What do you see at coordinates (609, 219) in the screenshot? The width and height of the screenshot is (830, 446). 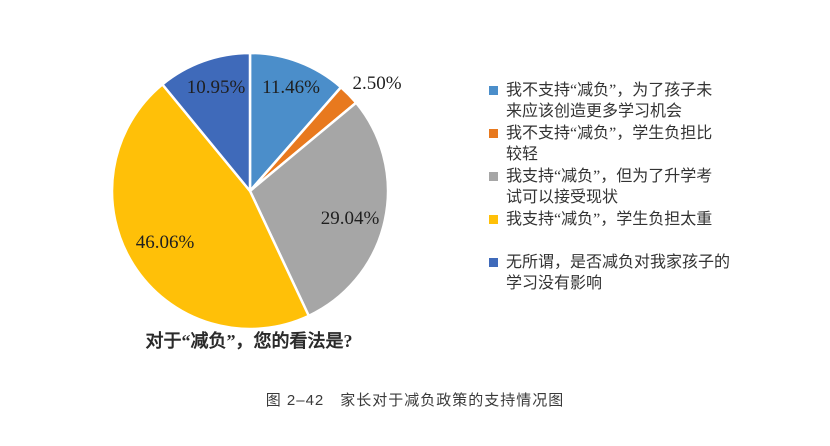 I see `legend-label: 我支持“减负”，学生负担太重` at bounding box center [609, 219].